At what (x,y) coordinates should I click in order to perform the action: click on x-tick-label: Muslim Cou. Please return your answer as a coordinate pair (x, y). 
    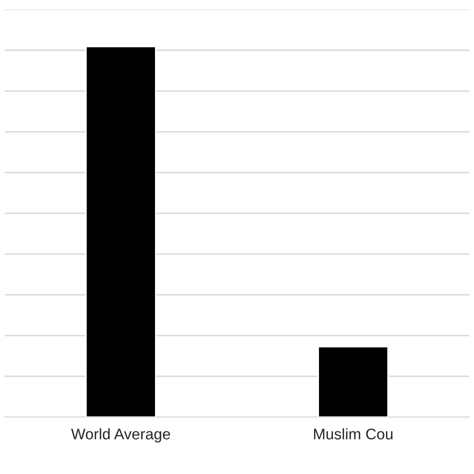
    Looking at the image, I should click on (353, 434).